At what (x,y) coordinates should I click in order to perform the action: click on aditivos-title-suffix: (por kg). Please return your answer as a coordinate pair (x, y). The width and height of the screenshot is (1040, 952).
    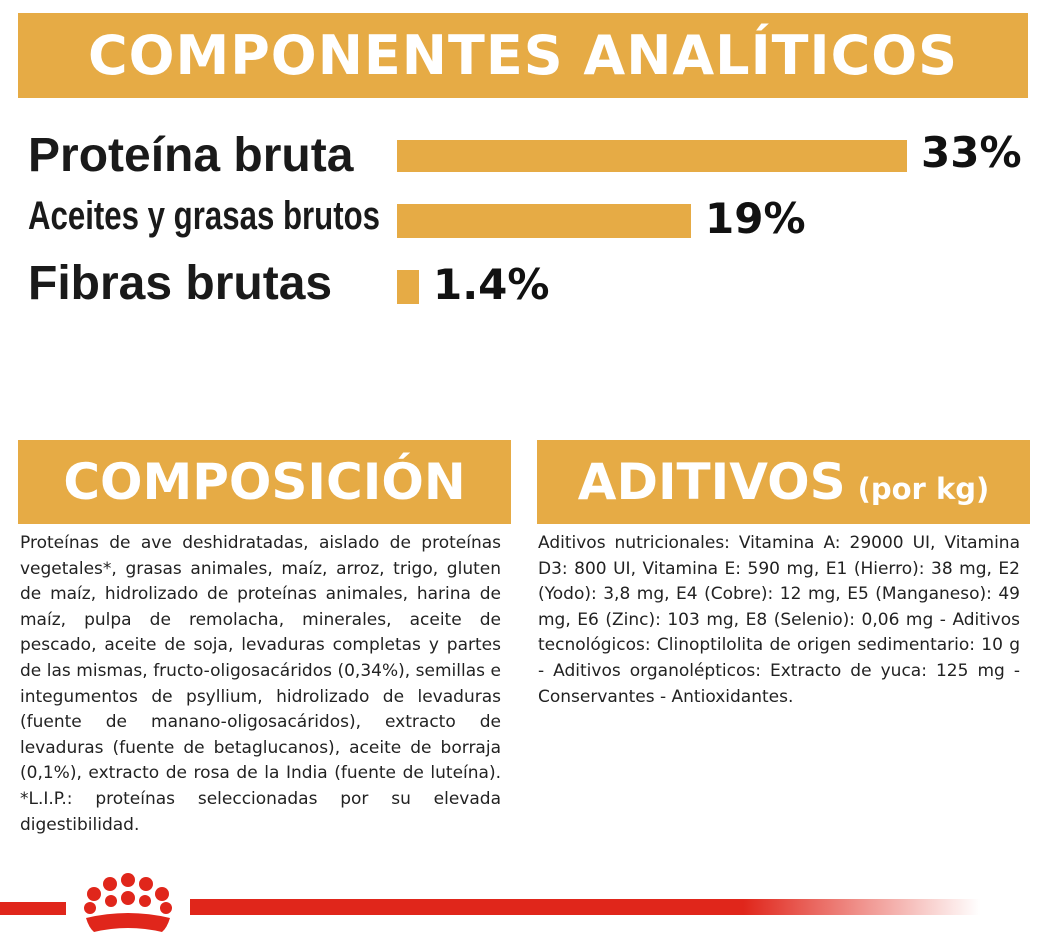
    Looking at the image, I should click on (923, 489).